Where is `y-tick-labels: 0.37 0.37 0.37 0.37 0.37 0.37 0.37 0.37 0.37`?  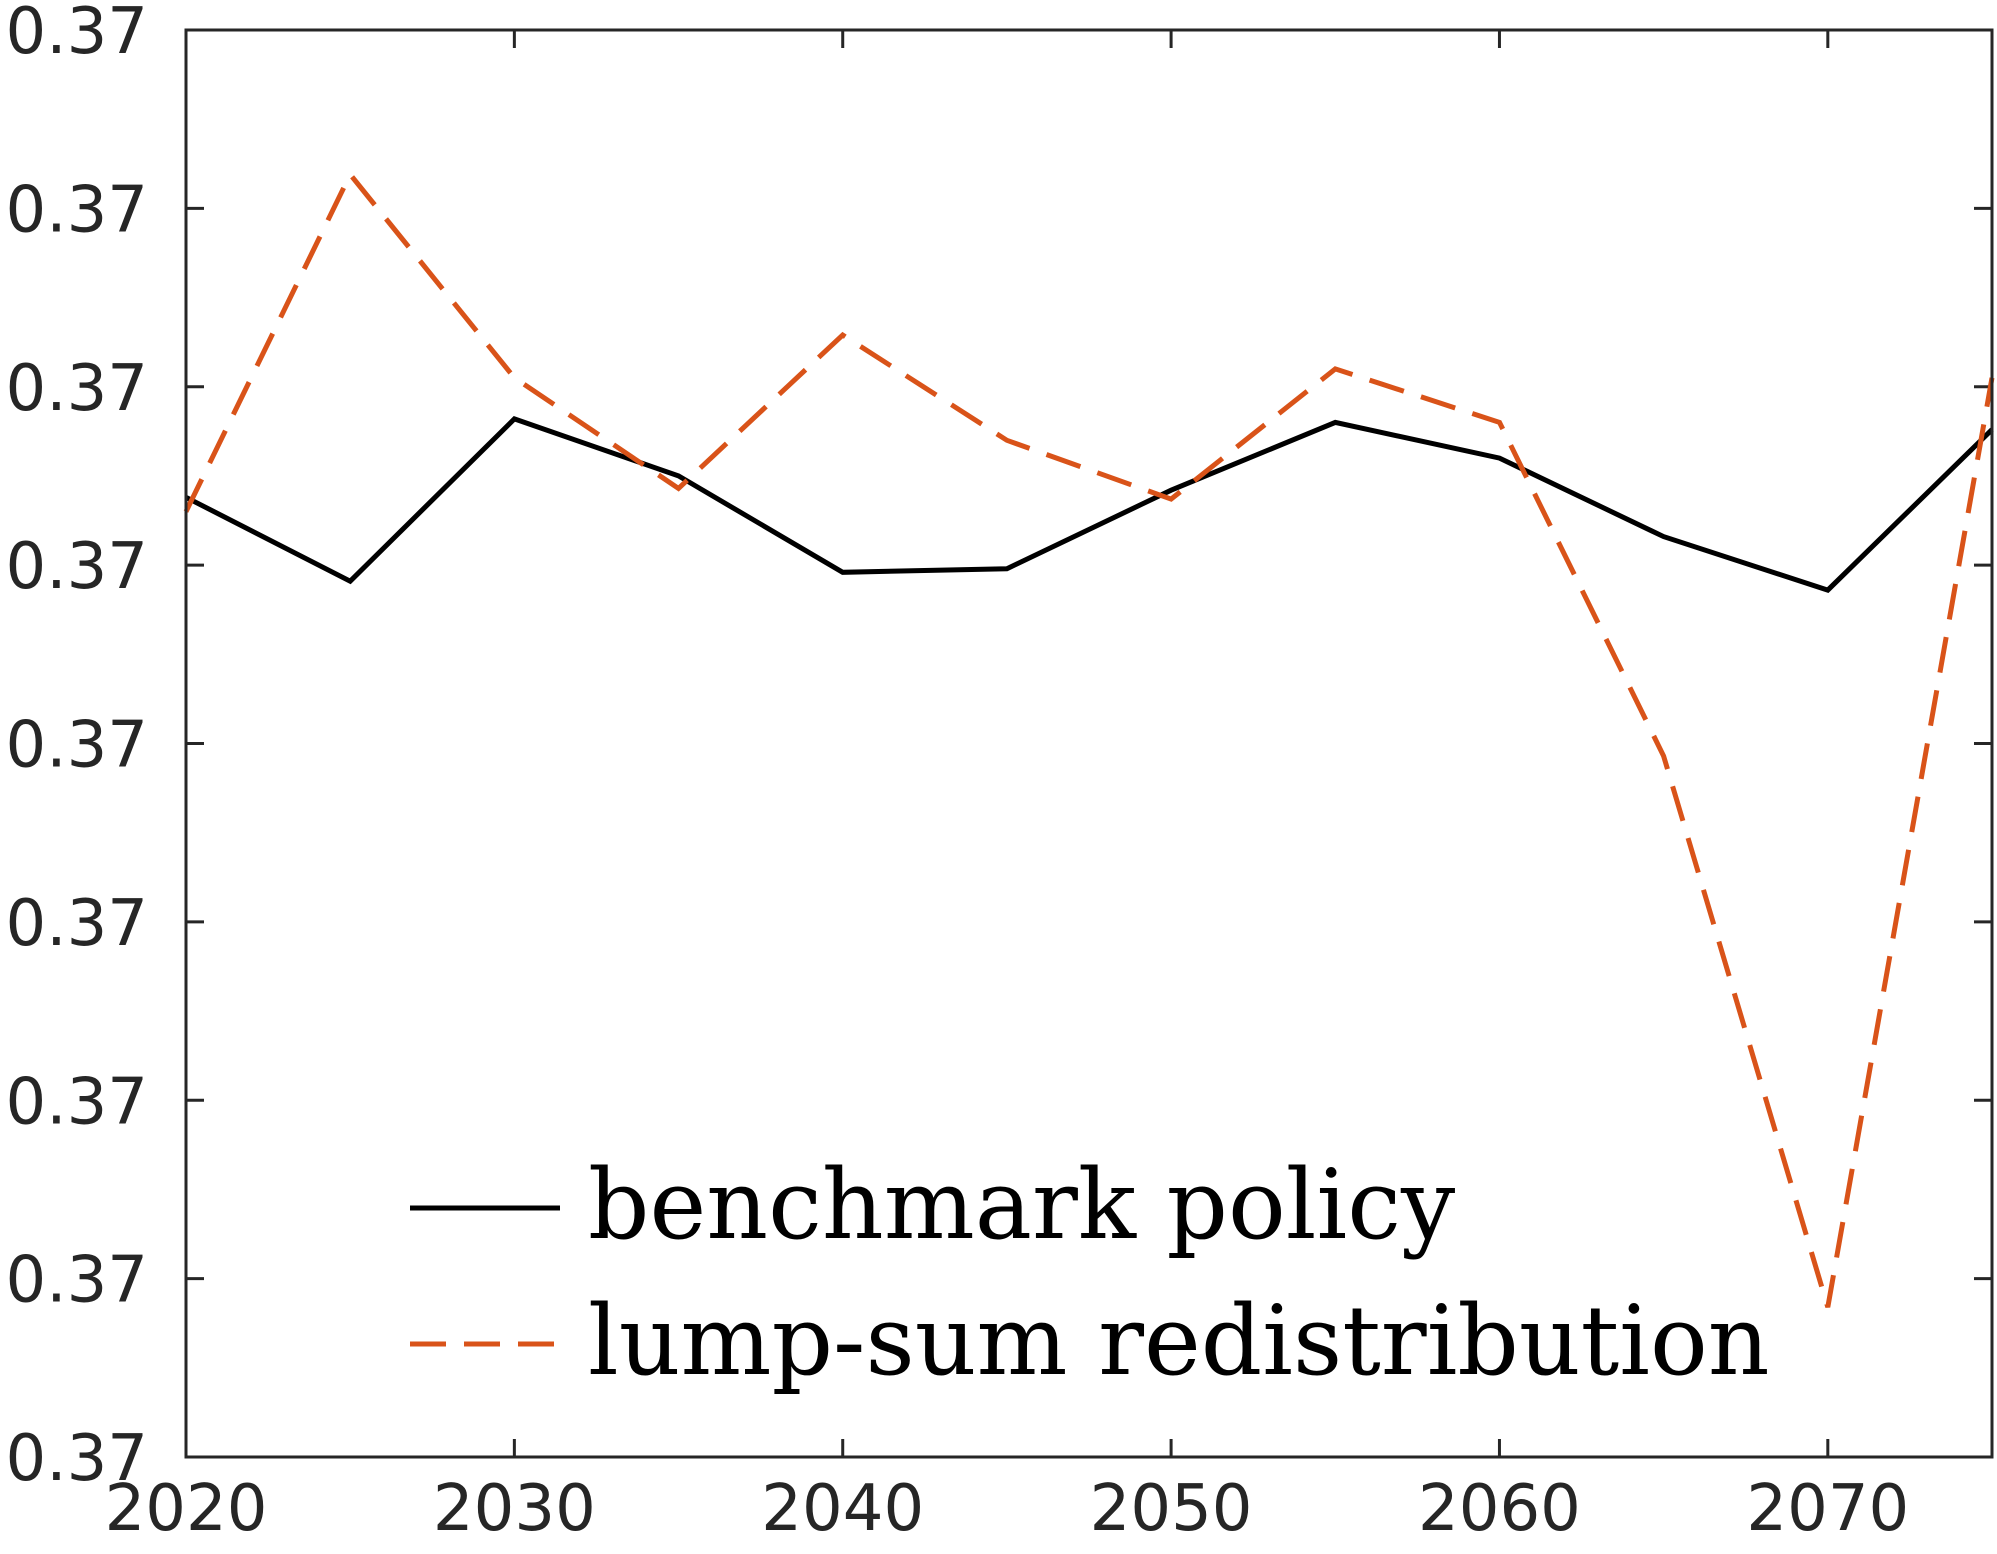 y-tick-labels: 0.37 0.37 0.37 0.37 0.37 0.37 0.37 0.37 0.37 is located at coordinates (77, 748).